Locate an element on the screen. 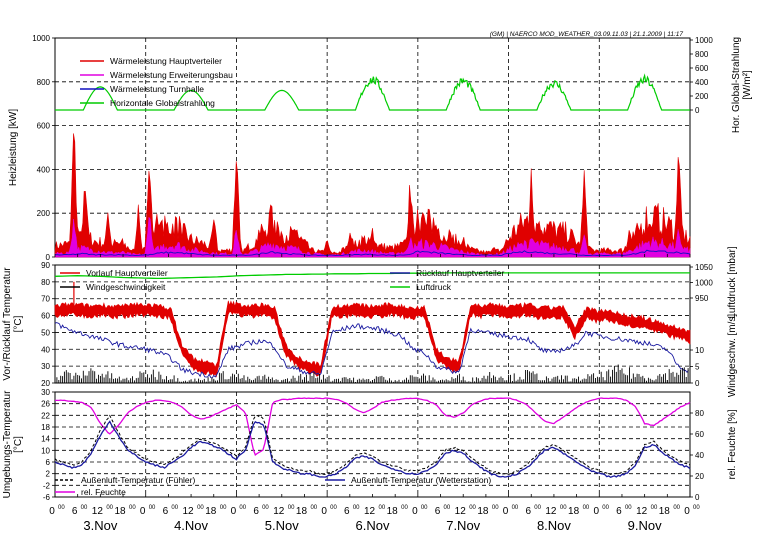 This screenshot has width=768, height=551. y-tick-label: 60 is located at coordinates (45, 316).